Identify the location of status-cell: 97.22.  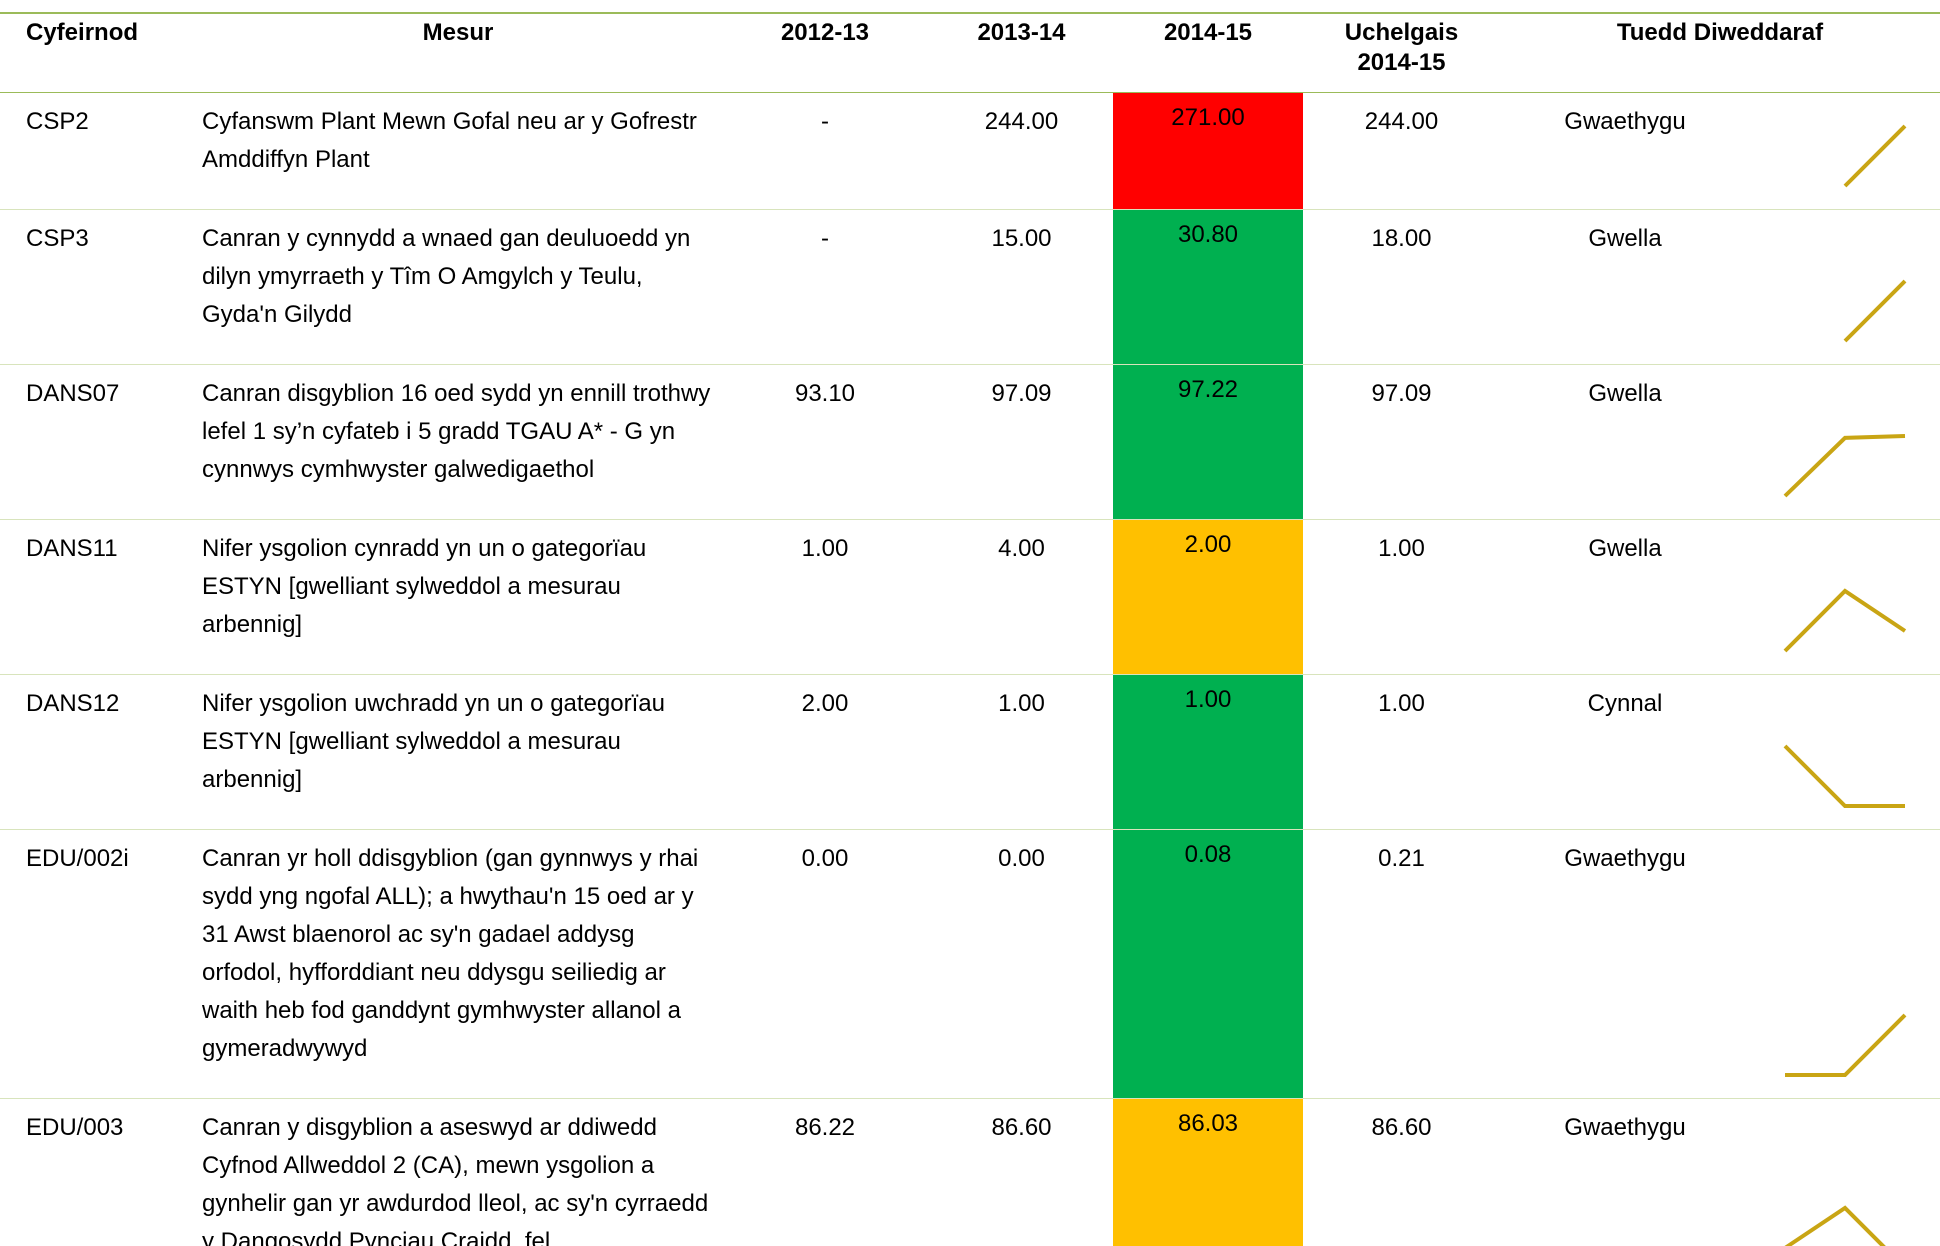
(1208, 442).